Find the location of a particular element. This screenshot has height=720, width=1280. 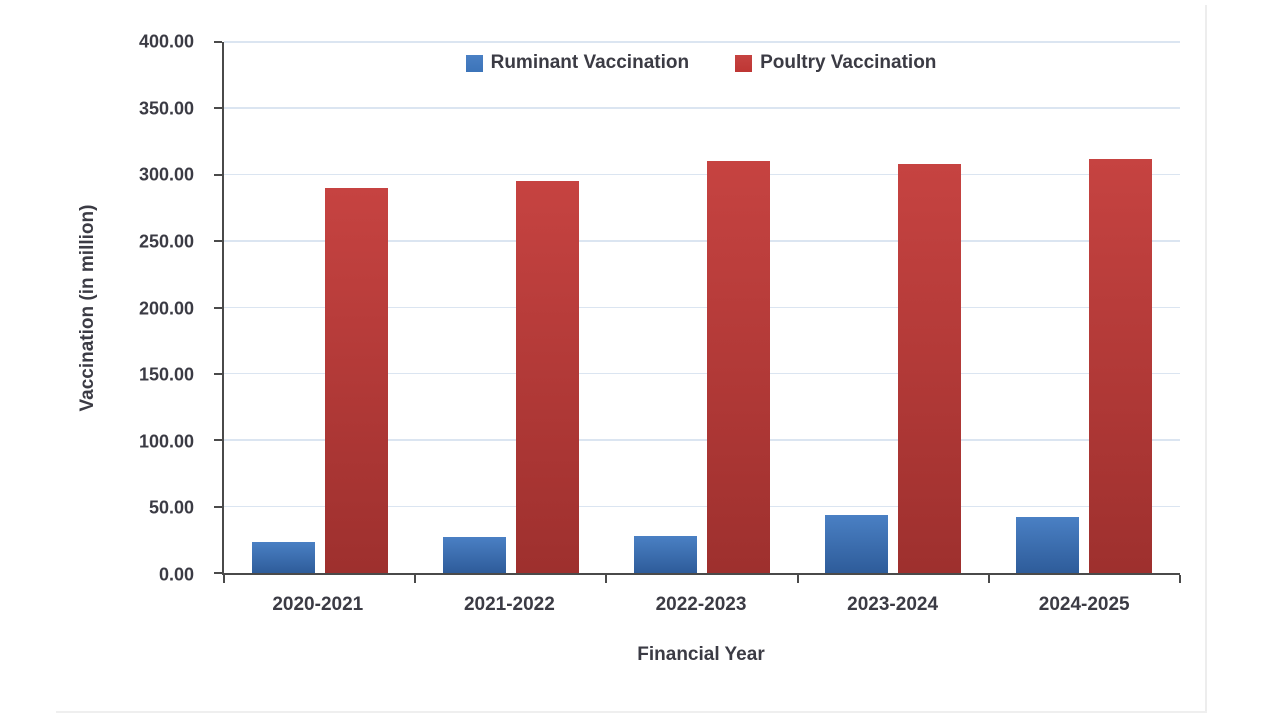

bar-ruminant-vaccination-2022-2023 is located at coordinates (665, 554).